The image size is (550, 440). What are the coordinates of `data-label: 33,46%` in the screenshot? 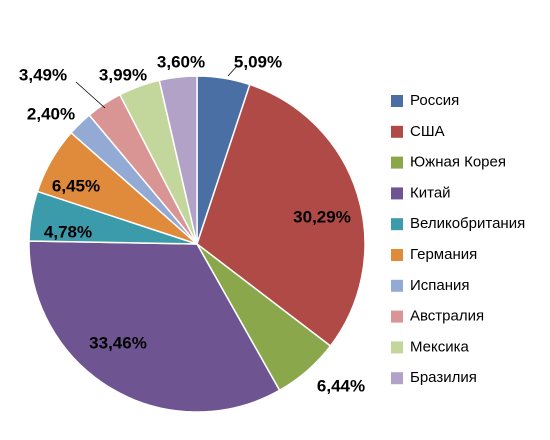 It's located at (118, 342).